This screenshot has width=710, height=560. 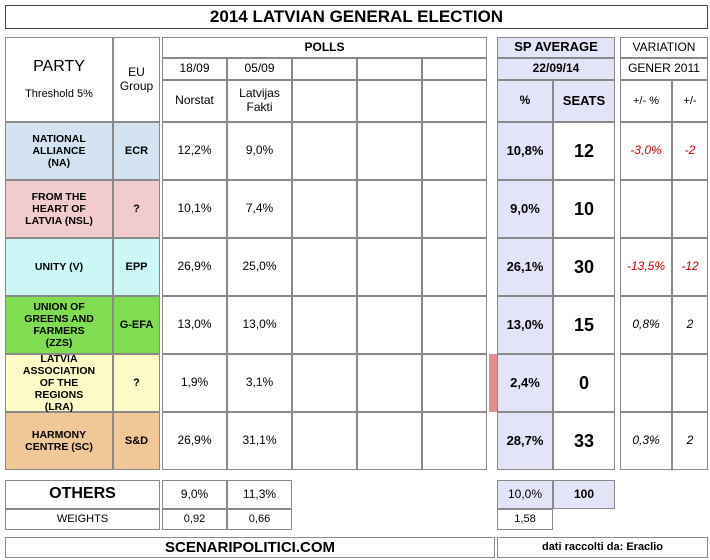 I want to click on poll-value: 31,1%, so click(x=259, y=441).